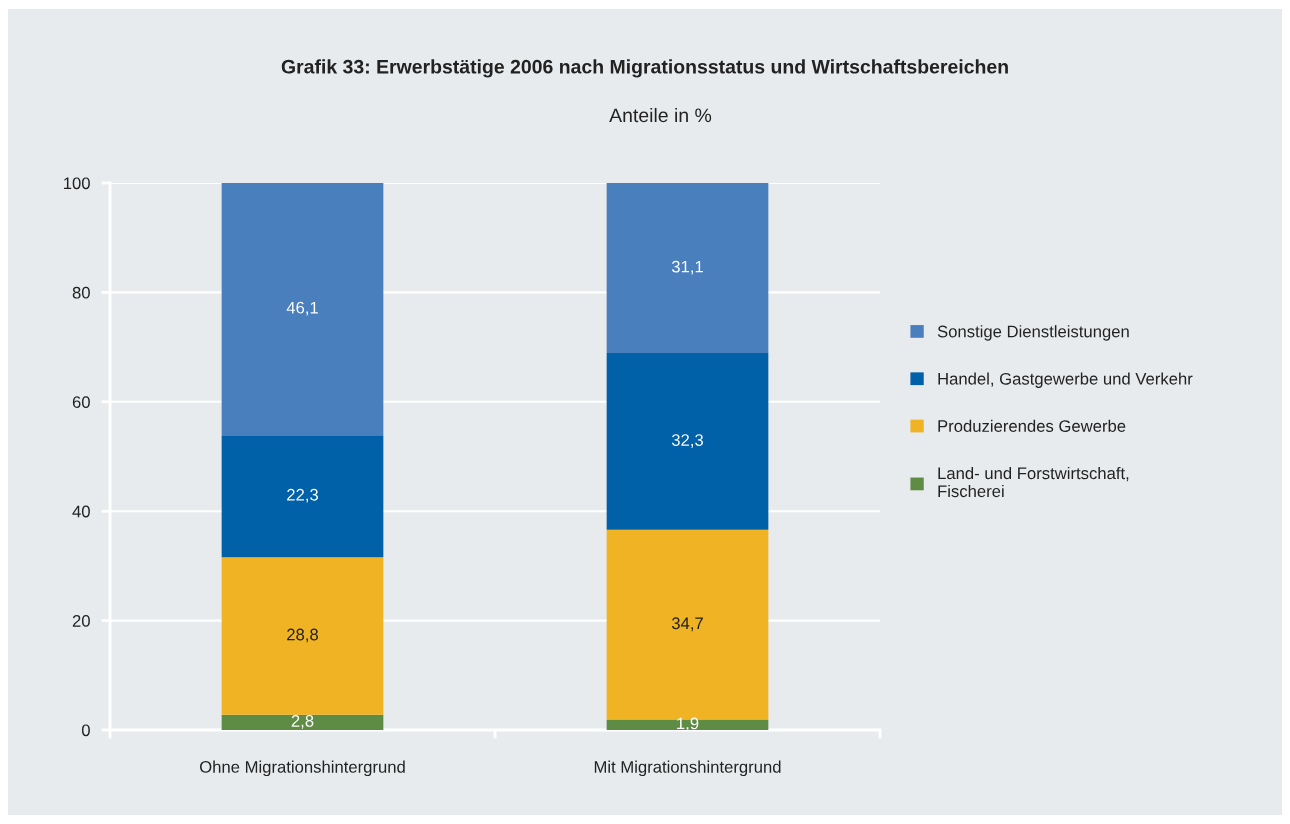 This screenshot has height=824, width=1290. What do you see at coordinates (81, 292) in the screenshot?
I see `y-tick-label: 80` at bounding box center [81, 292].